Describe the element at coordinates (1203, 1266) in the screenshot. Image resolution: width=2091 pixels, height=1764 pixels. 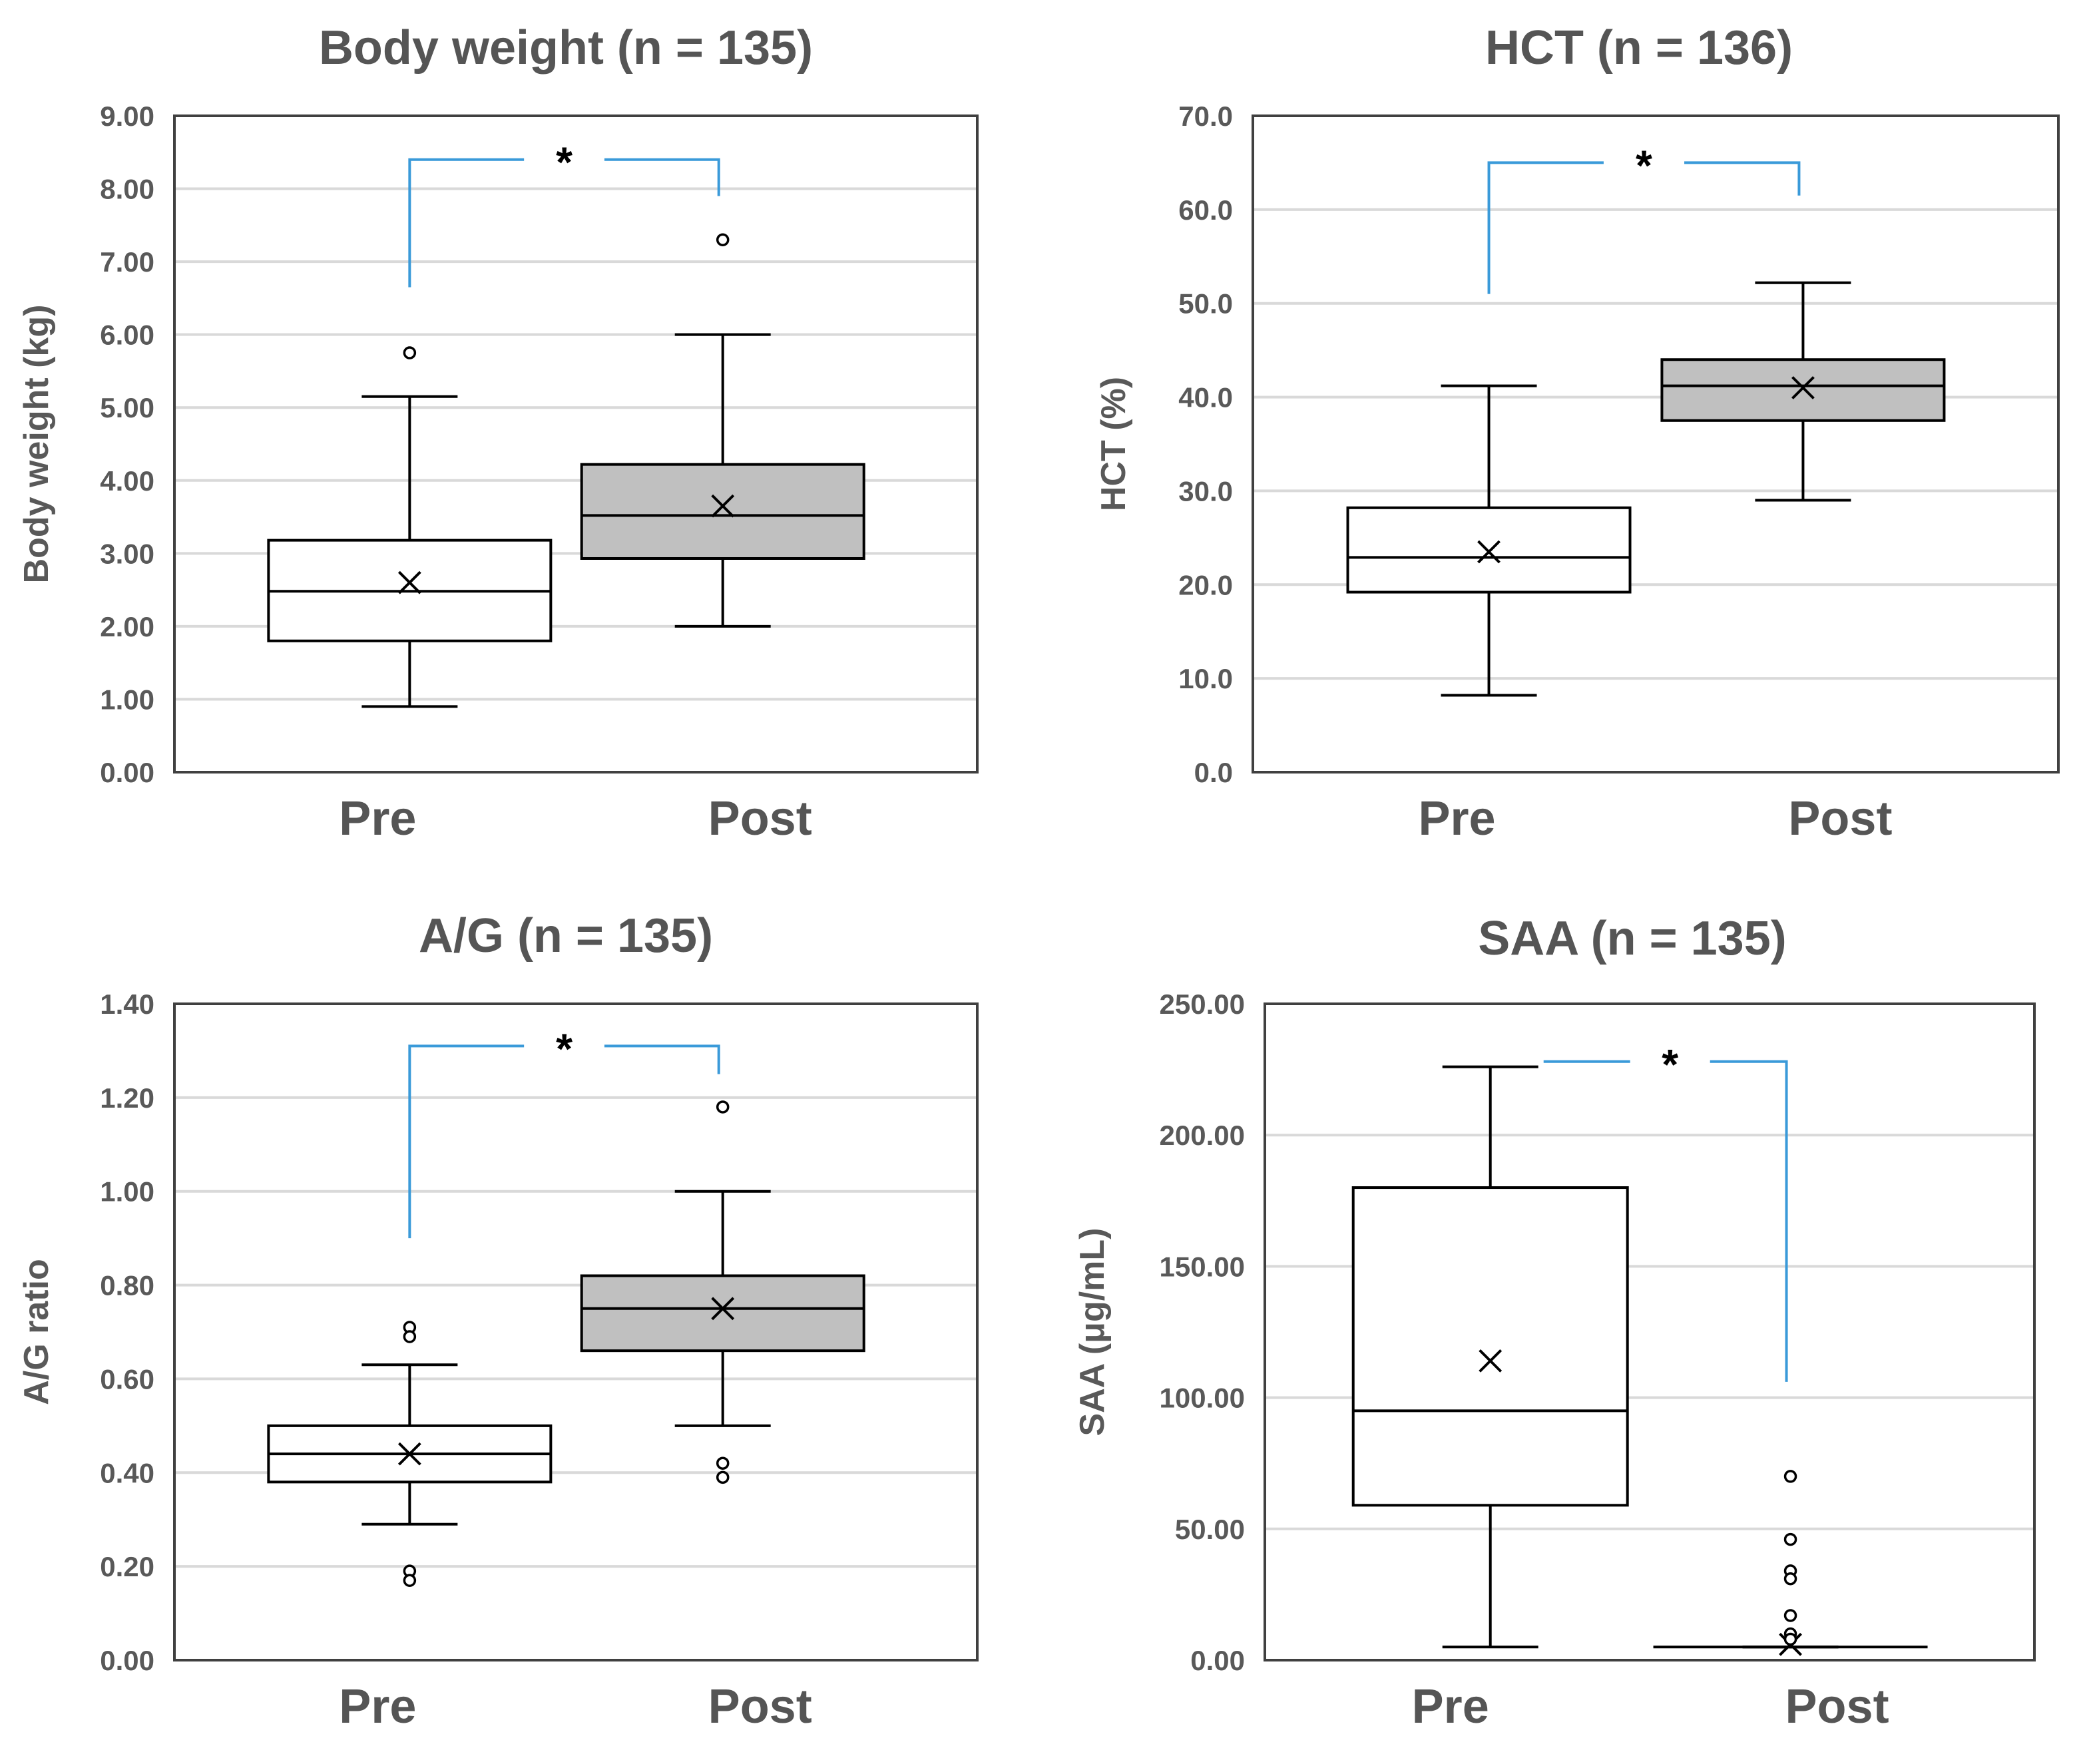
I see `y-tick-label: 150.00` at that location.